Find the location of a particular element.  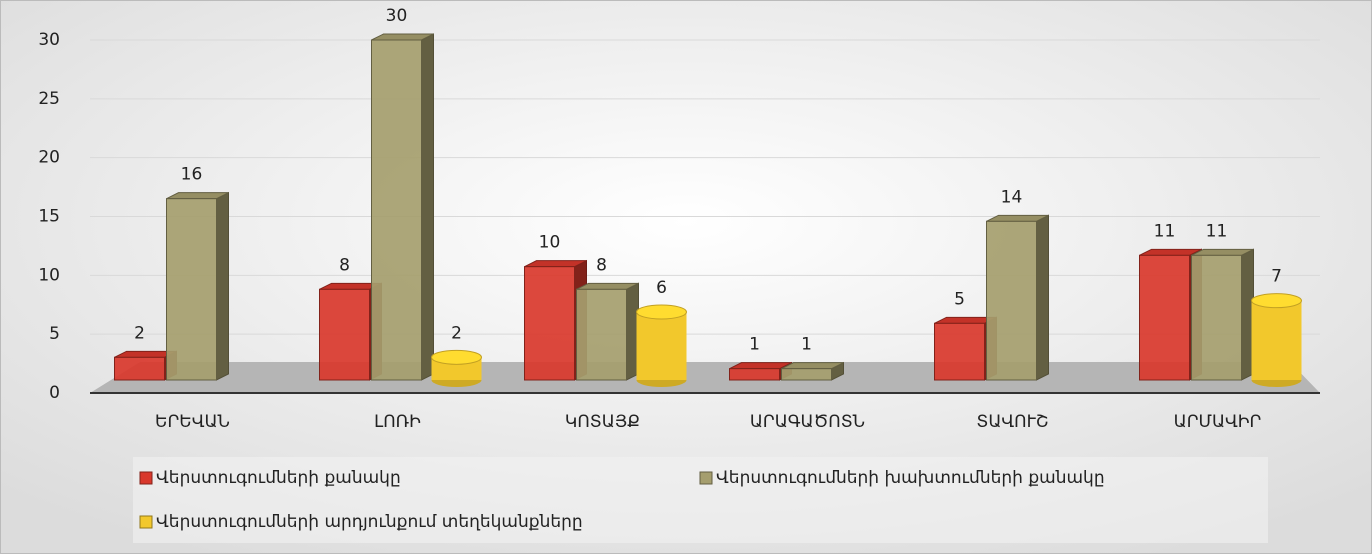

x-tick-label: ԱՐԱԳԱԾՈՏՆ is located at coordinates (807, 422).